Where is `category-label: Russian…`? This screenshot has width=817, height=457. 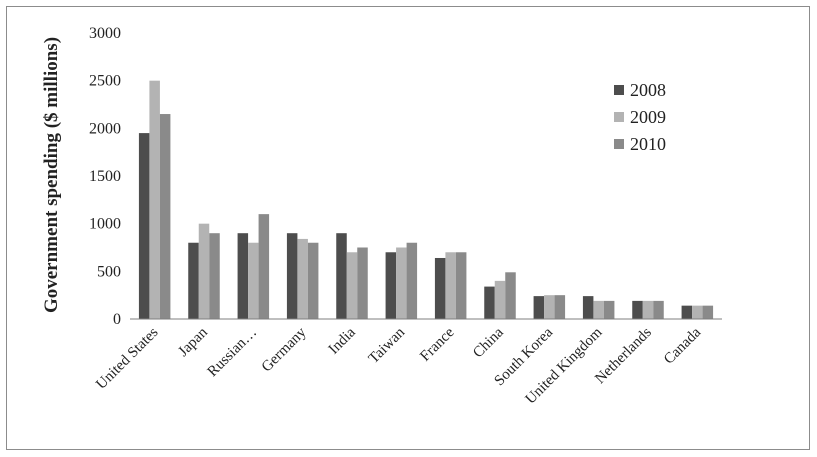
category-label: Russian… is located at coordinates (233, 353).